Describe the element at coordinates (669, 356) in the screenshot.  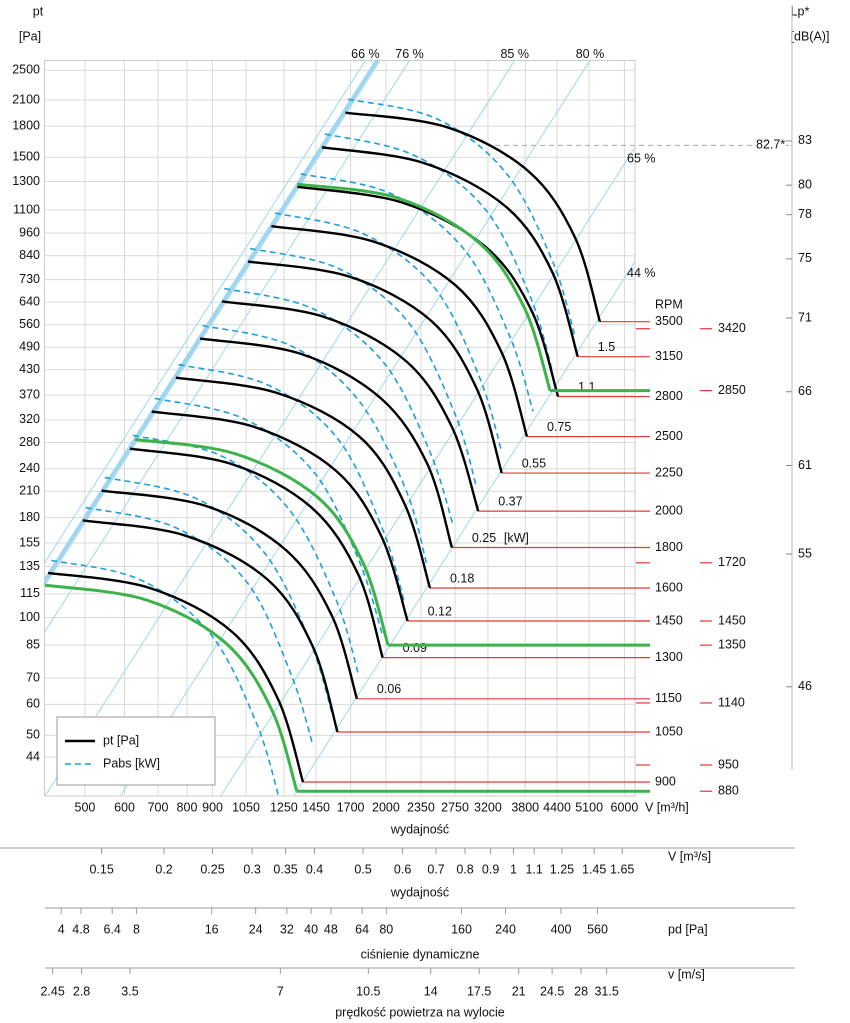
I see `rpm-label: 3150` at that location.